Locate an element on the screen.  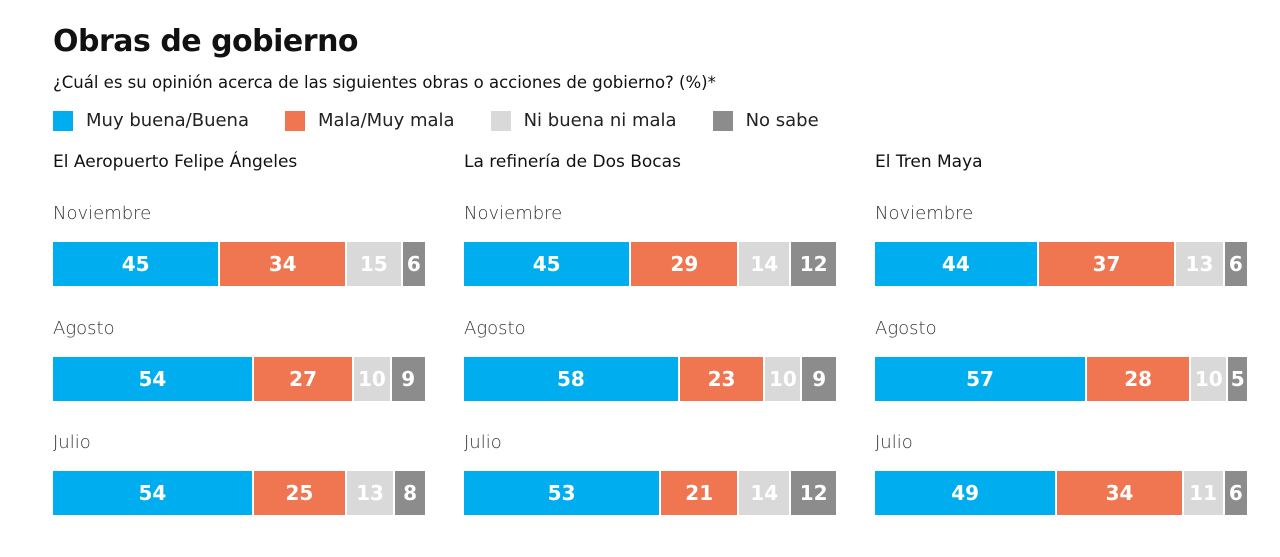
data-label: 53 is located at coordinates (561, 493).